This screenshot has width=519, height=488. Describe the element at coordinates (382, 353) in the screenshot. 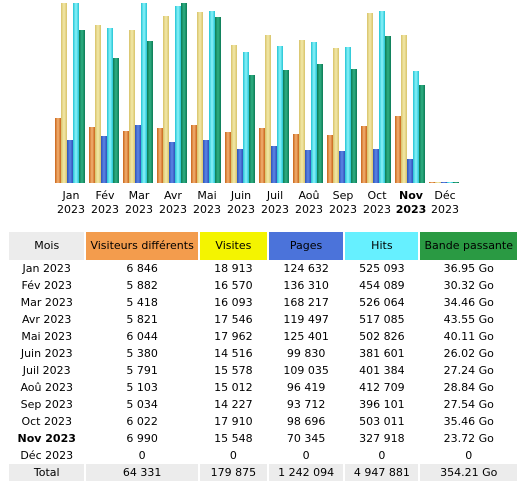

I see `cell-hits: 381 601` at that location.